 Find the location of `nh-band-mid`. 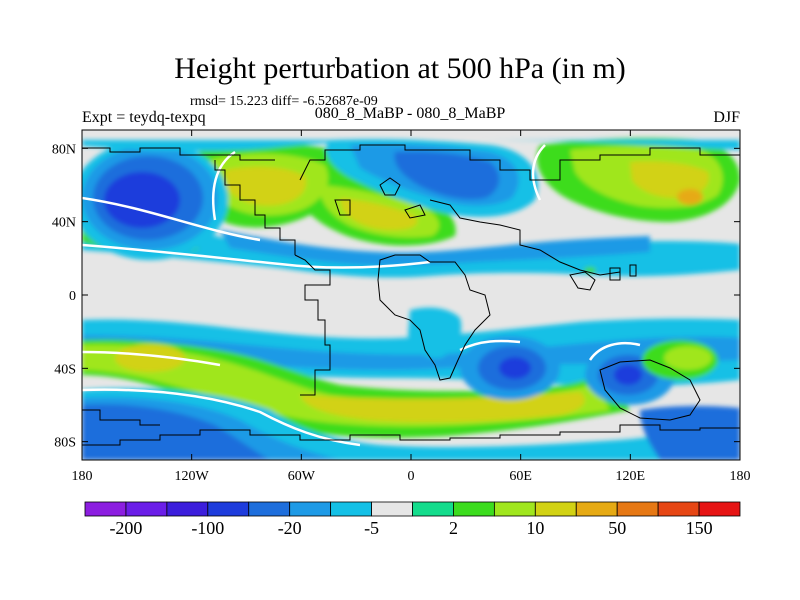

nh-band-mid is located at coordinates (435, 248).